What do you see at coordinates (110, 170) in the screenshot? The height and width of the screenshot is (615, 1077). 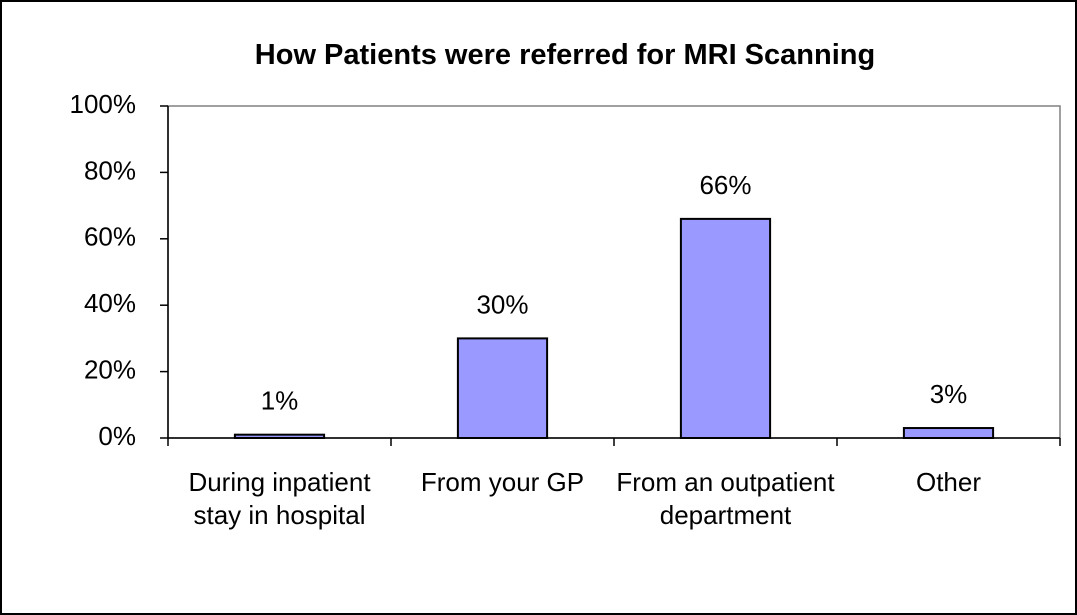 I see `y-tick-label: 80%` at bounding box center [110, 170].